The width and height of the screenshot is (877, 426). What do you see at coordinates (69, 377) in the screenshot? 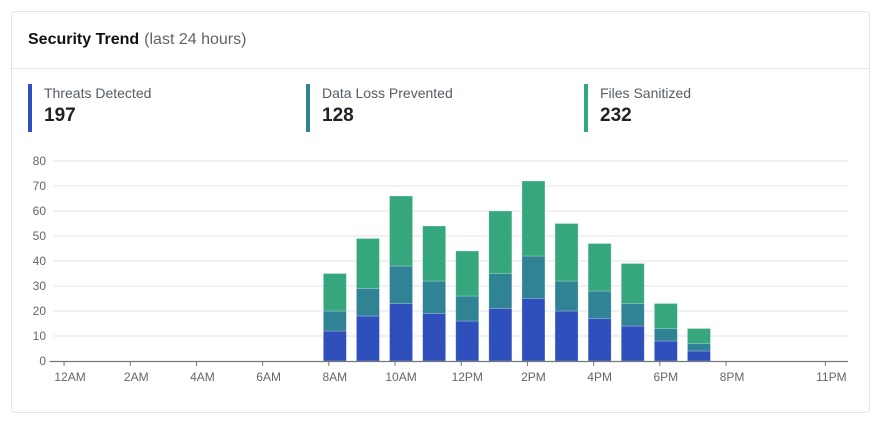
I see `x-tick-label: 12AM` at bounding box center [69, 377].